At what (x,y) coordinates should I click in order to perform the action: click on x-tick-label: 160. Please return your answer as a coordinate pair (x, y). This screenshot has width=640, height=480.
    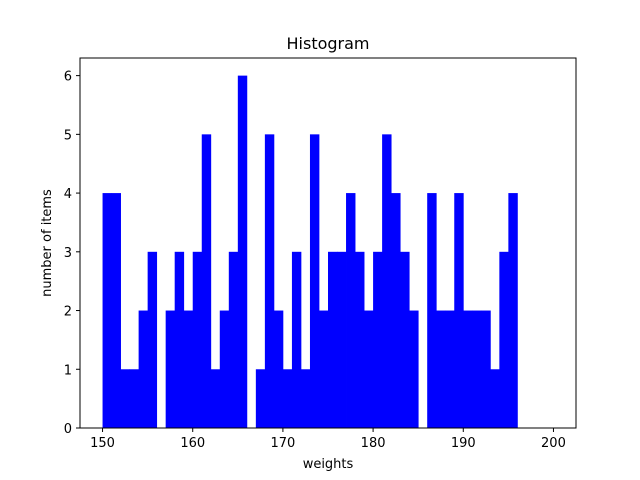
    Looking at the image, I should click on (192, 443).